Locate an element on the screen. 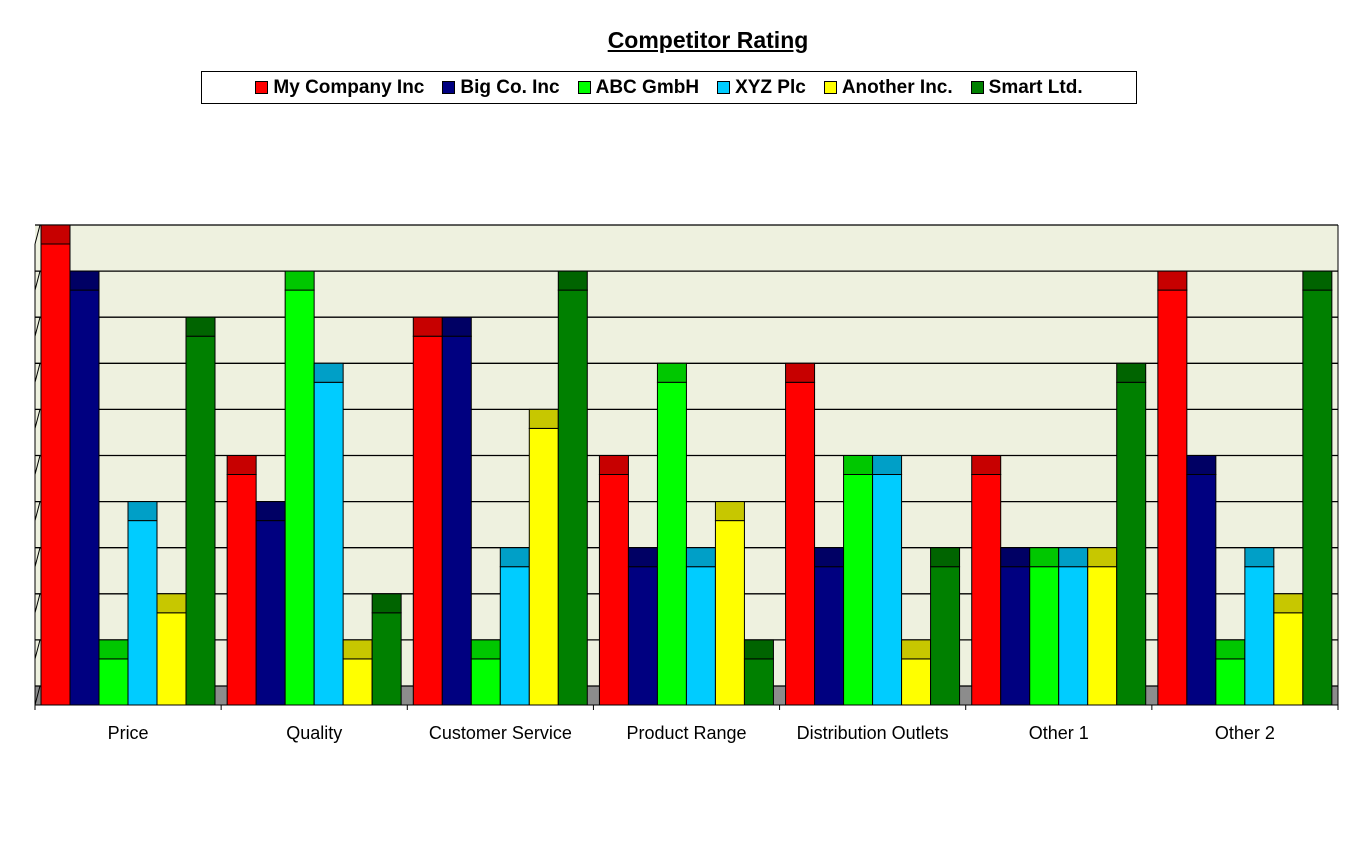 The height and width of the screenshot is (857, 1371). legend-item-smart: Smart Ltd. is located at coordinates (1026, 87).